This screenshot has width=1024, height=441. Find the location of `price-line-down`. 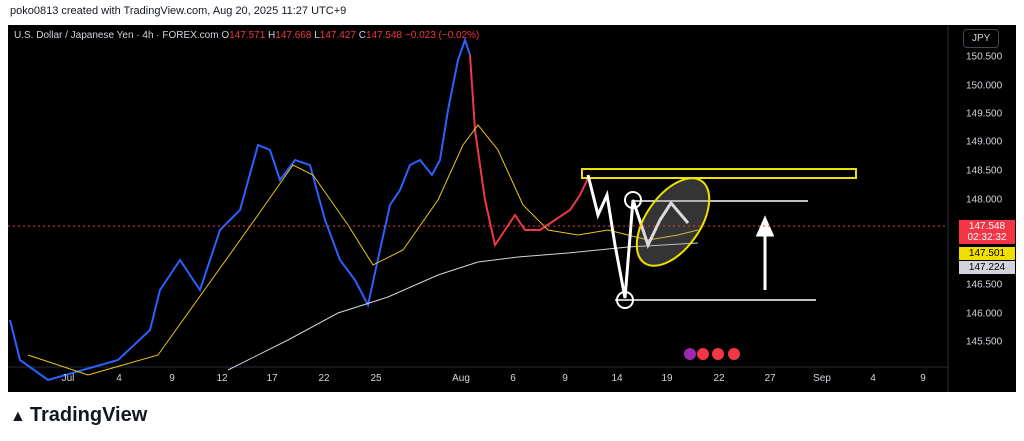

price-line-down is located at coordinates (529, 151).